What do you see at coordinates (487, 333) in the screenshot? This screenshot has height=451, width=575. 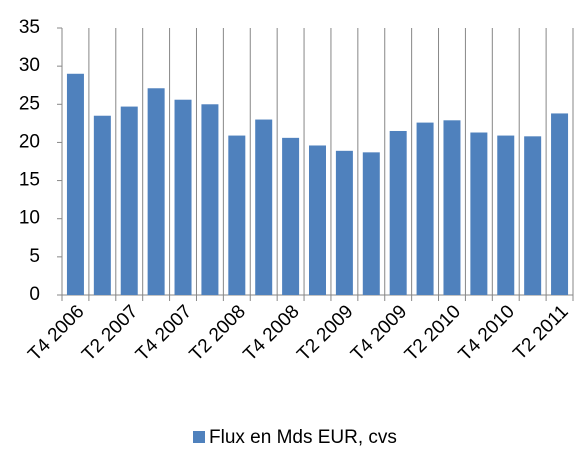 I see `x-tick-label: T4 2010` at bounding box center [487, 333].